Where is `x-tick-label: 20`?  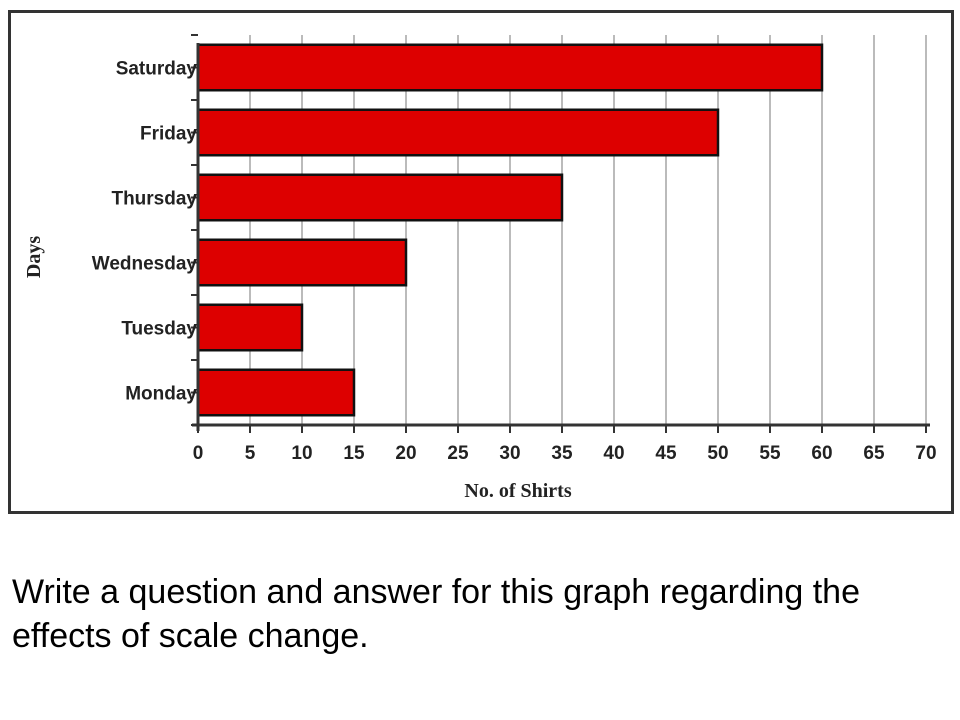 x-tick-label: 20 is located at coordinates (405, 453).